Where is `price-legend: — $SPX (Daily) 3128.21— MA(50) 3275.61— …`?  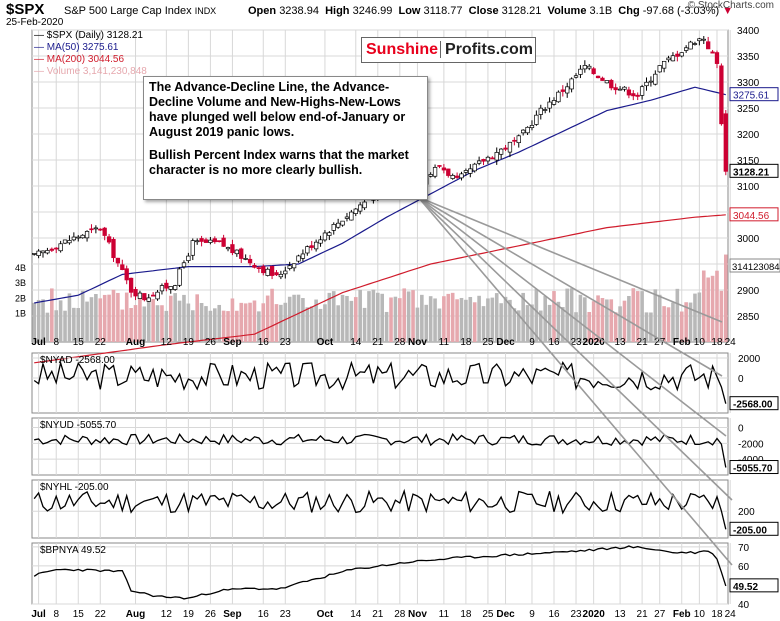 price-legend: — $SPX (Daily) 3128.21— MA(50) 3275.61— … is located at coordinates (90, 54).